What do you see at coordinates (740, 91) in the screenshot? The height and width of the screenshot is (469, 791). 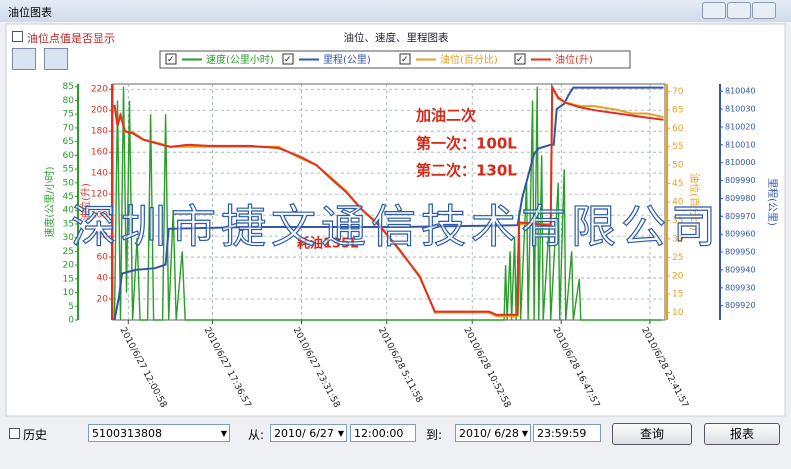 I see `y-tick-label: 810040` at bounding box center [740, 91].